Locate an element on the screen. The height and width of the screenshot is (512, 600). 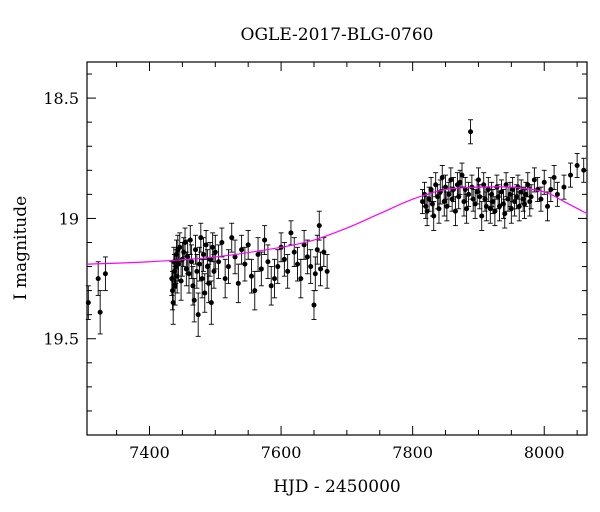
y-tick-label: 19 is located at coordinates (69, 218).